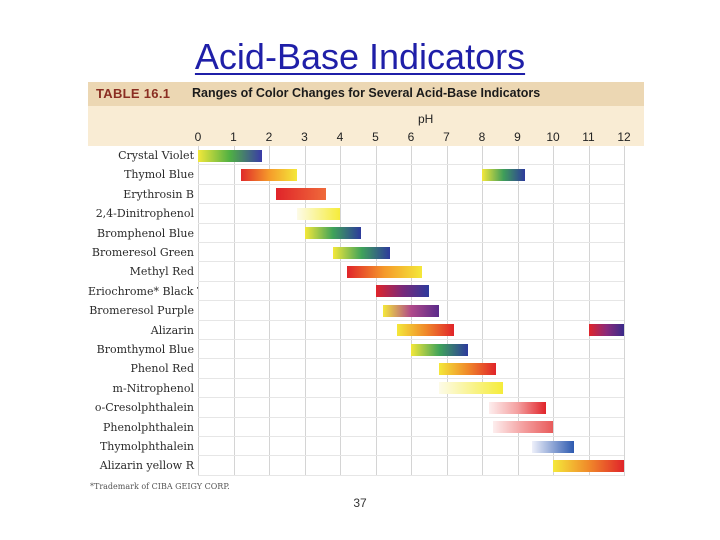 The width and height of the screenshot is (720, 540). Describe the element at coordinates (375, 137) in the screenshot. I see `ph-tick-label: 5` at that location.